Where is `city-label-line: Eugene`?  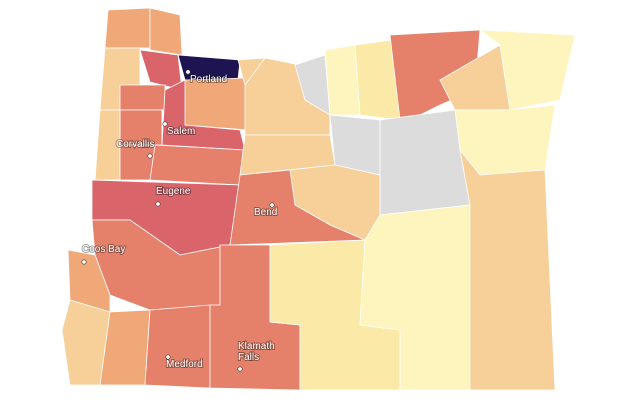
city-label-line: Eugene is located at coordinates (173, 191).